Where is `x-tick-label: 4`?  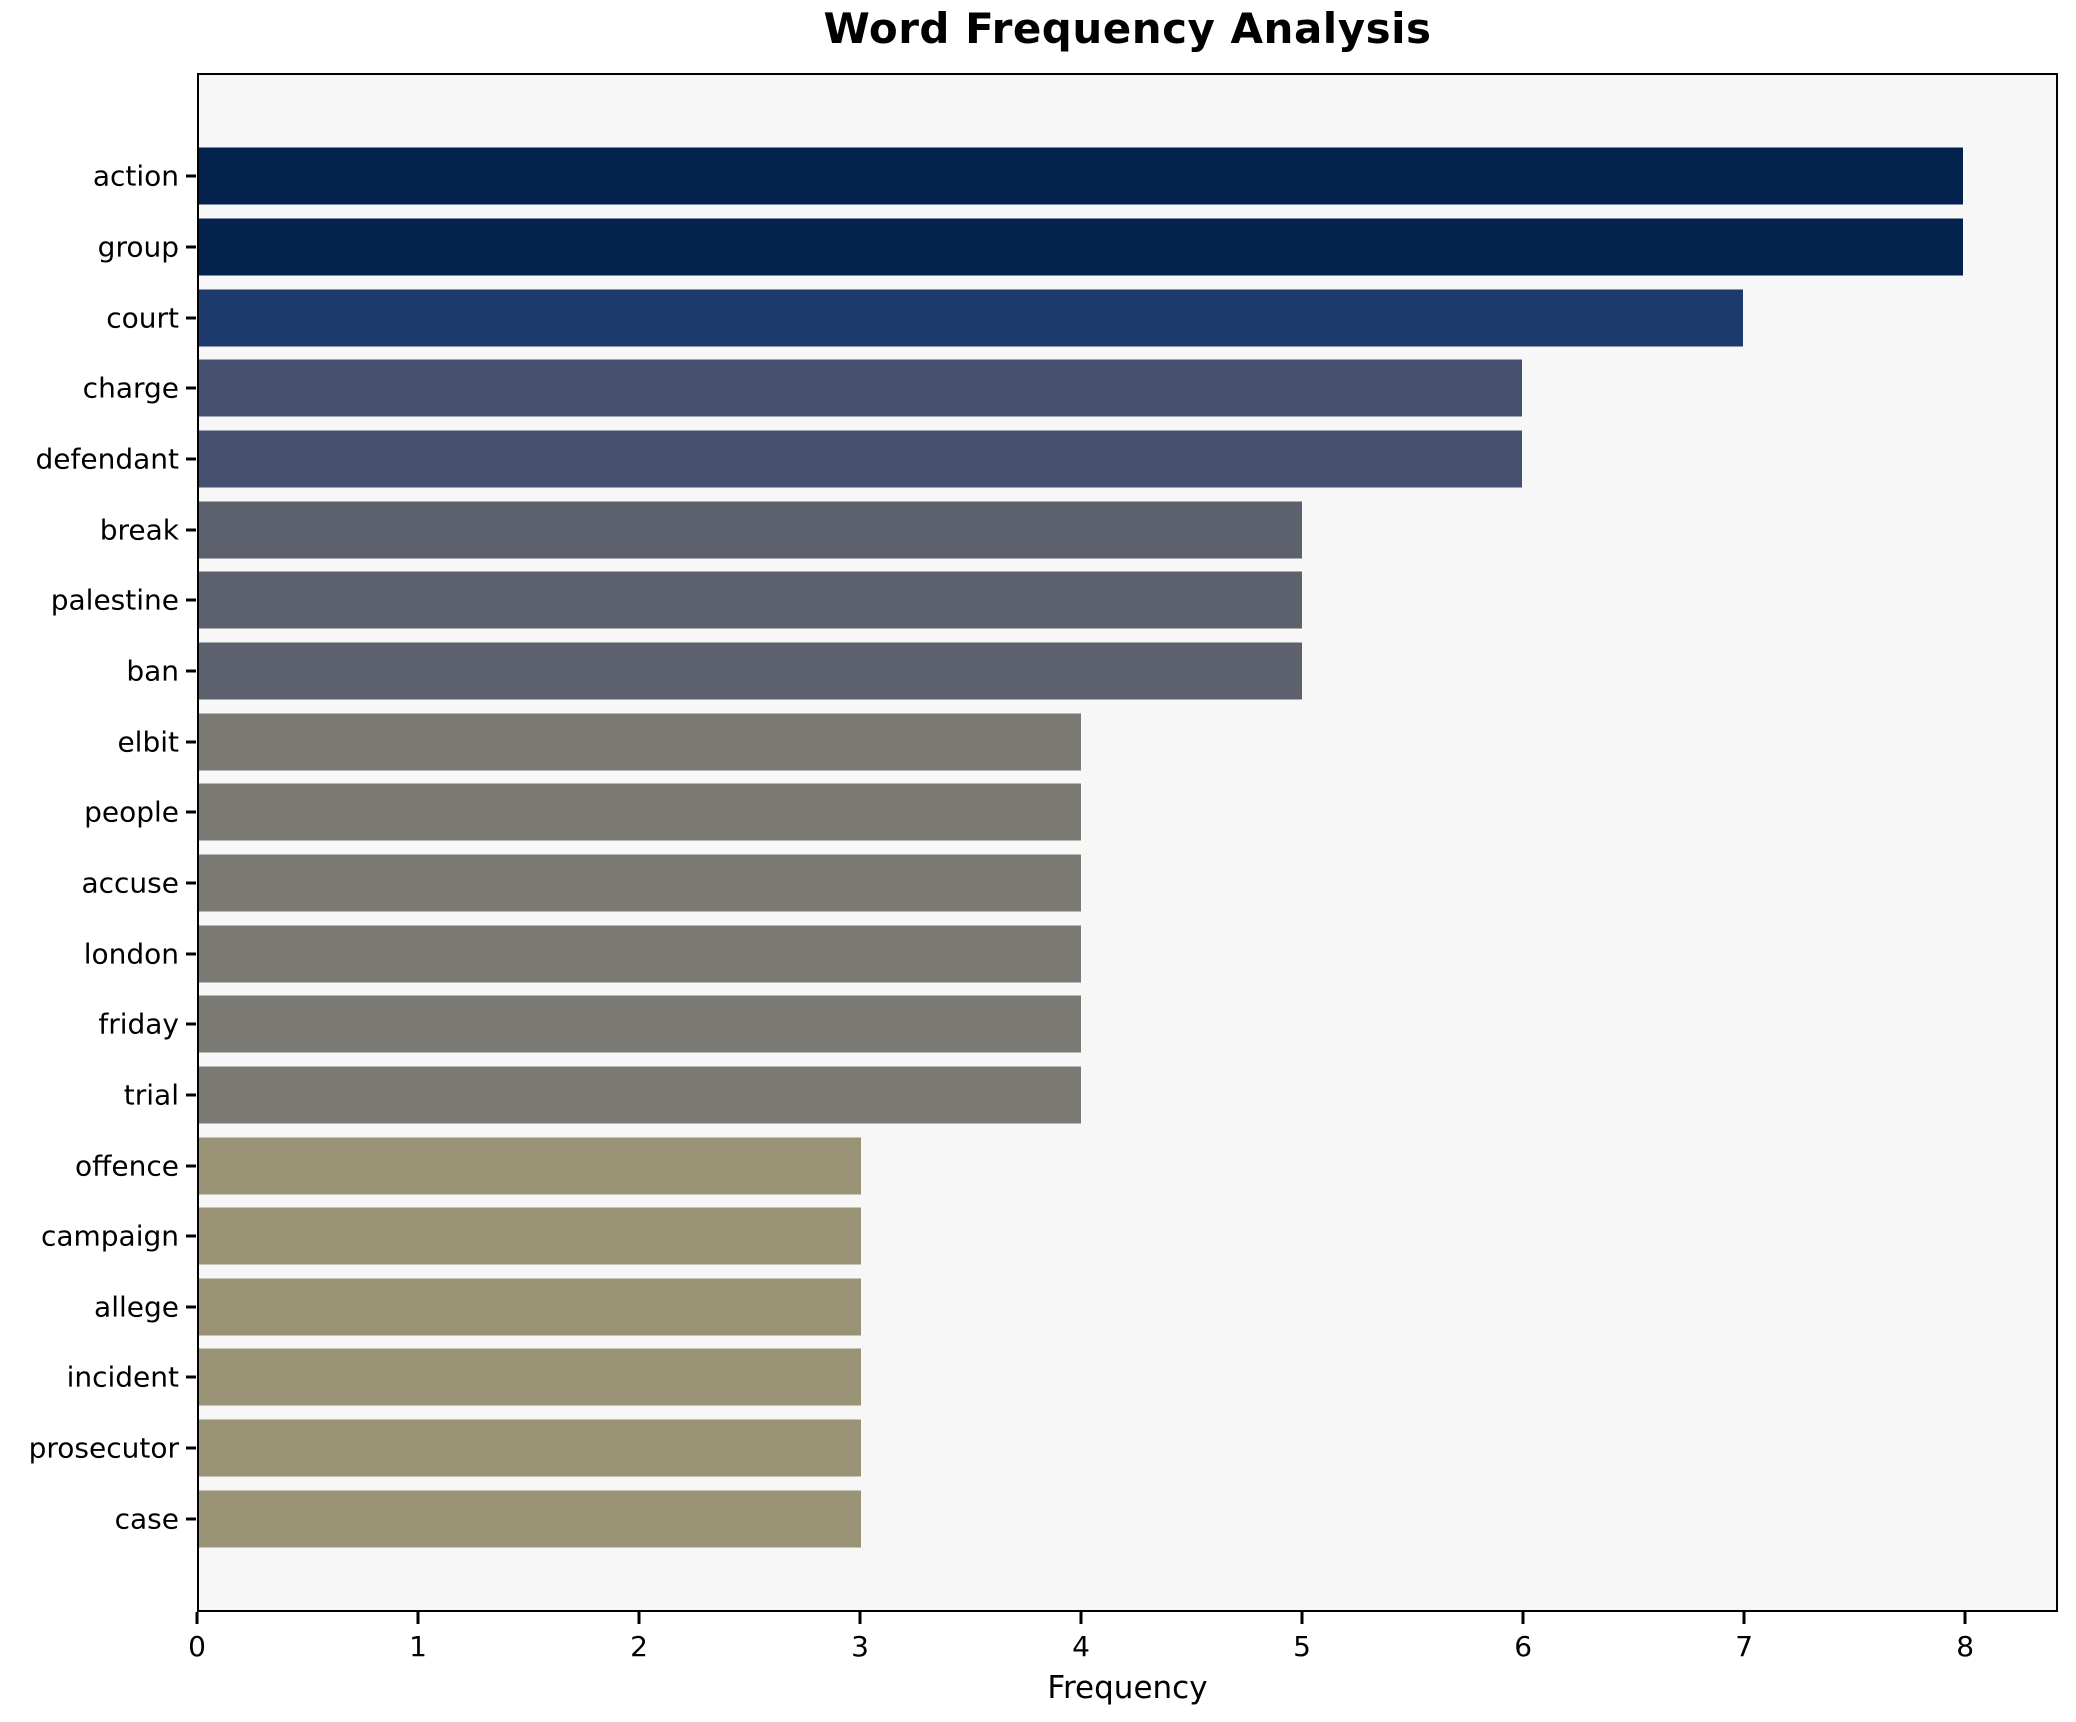
x-tick-label: 4 is located at coordinates (1081, 1646).